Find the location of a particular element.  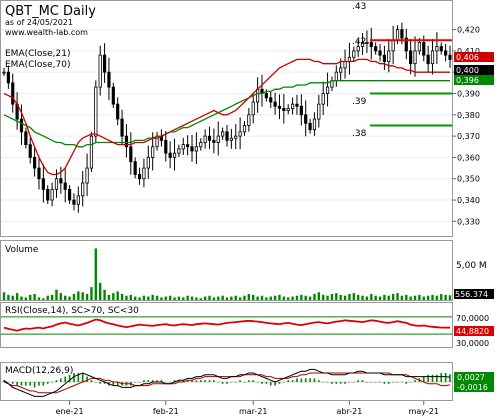

annotation-042: .42 is located at coordinates (359, 42).